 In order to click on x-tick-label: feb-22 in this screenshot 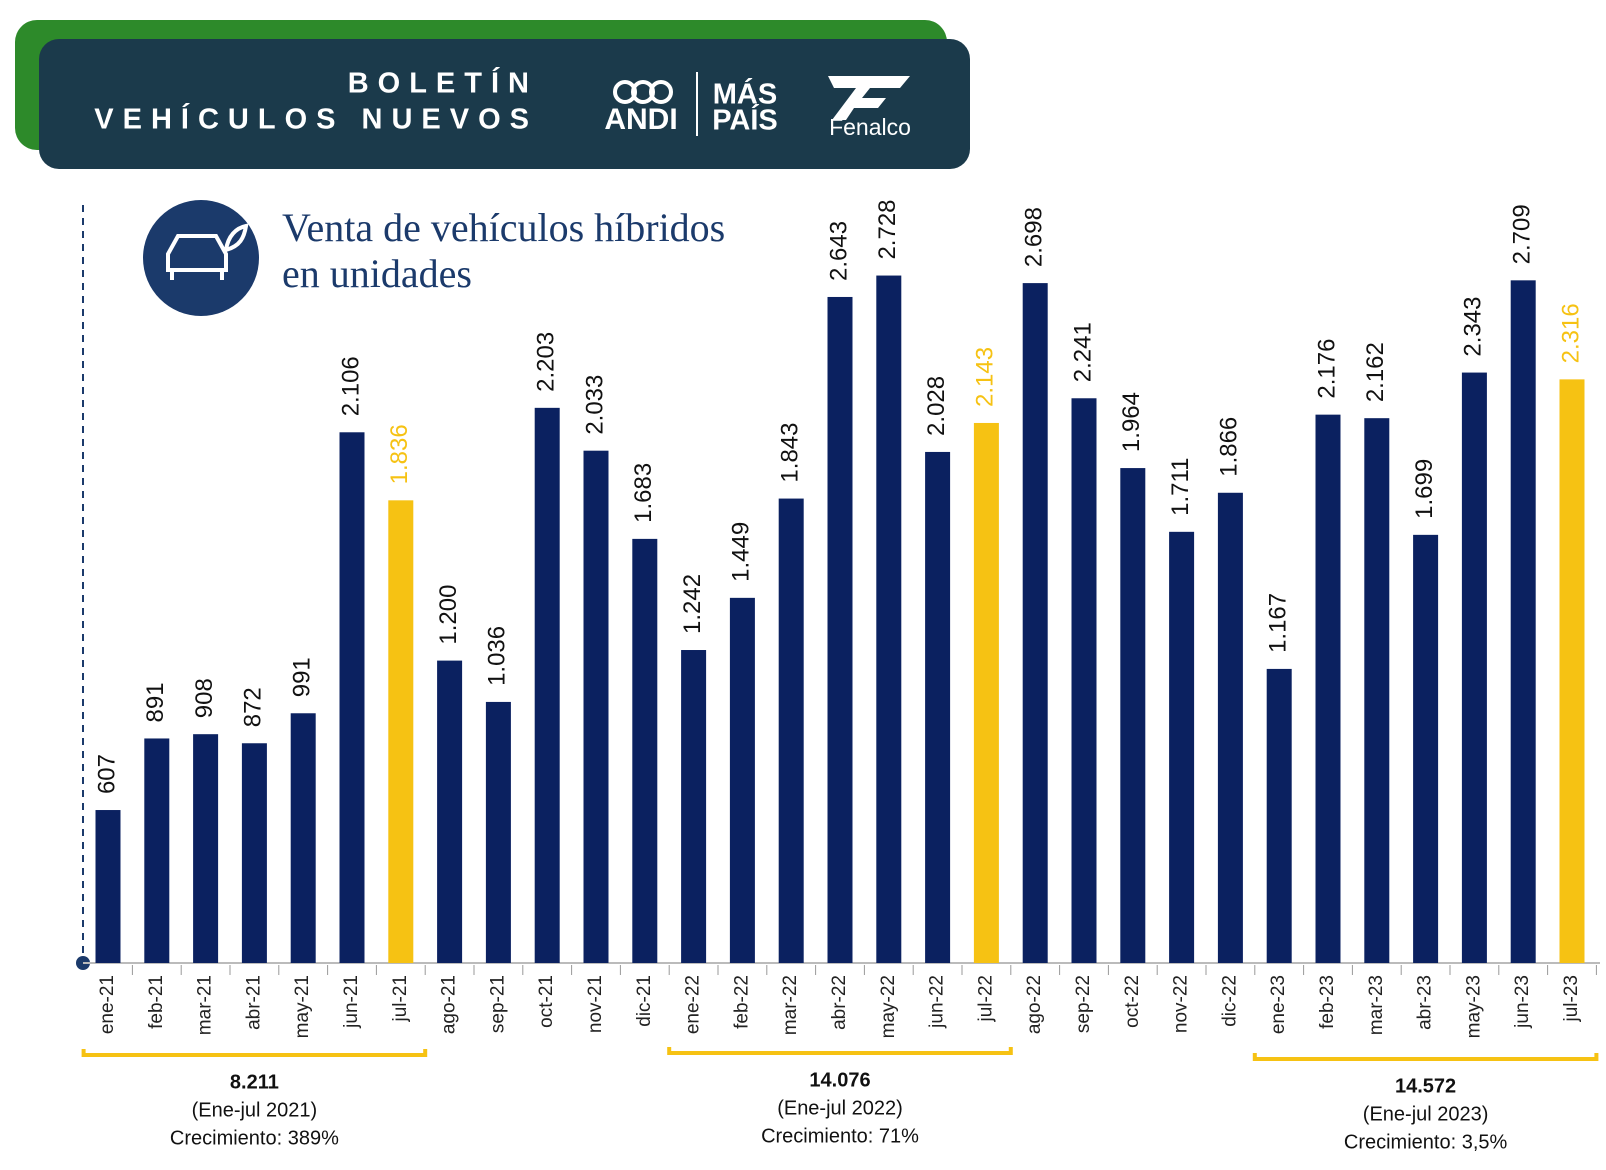, I will do `click(741, 1002)`.